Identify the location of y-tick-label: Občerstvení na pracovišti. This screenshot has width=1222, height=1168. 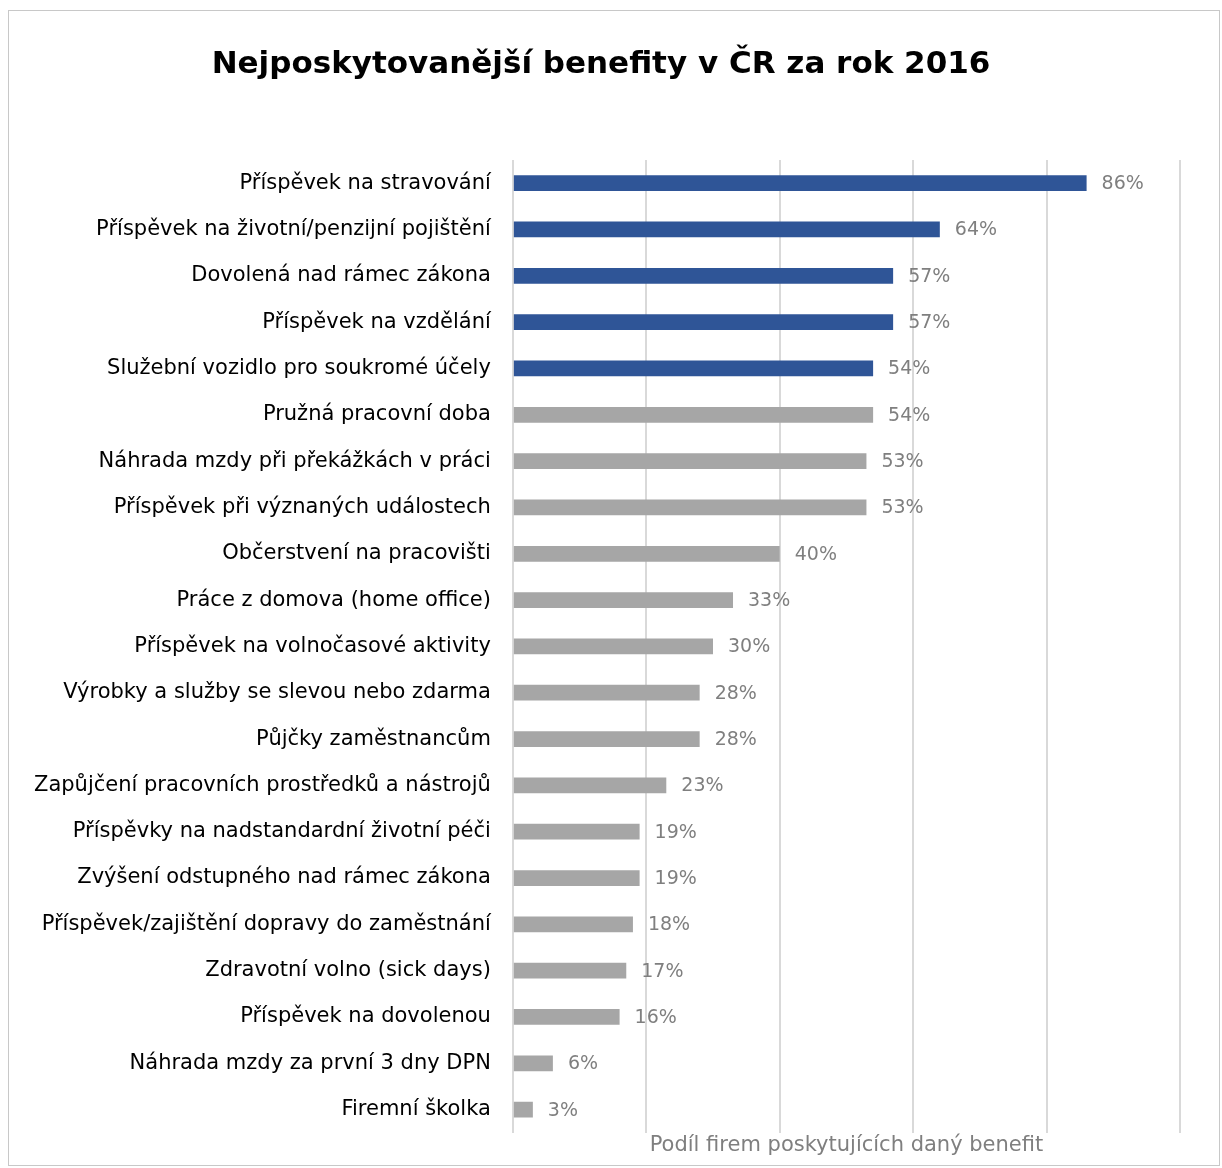
(356, 552).